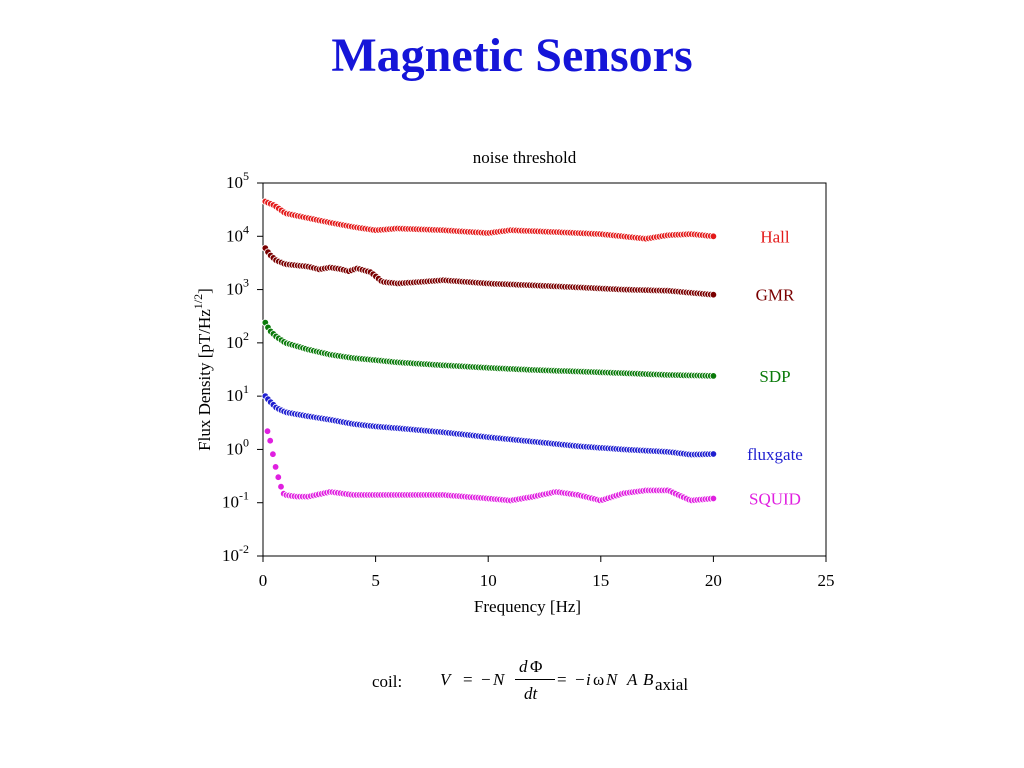 This screenshot has height=768, width=1024. What do you see at coordinates (648, 679) in the screenshot?
I see `formula-b: B` at bounding box center [648, 679].